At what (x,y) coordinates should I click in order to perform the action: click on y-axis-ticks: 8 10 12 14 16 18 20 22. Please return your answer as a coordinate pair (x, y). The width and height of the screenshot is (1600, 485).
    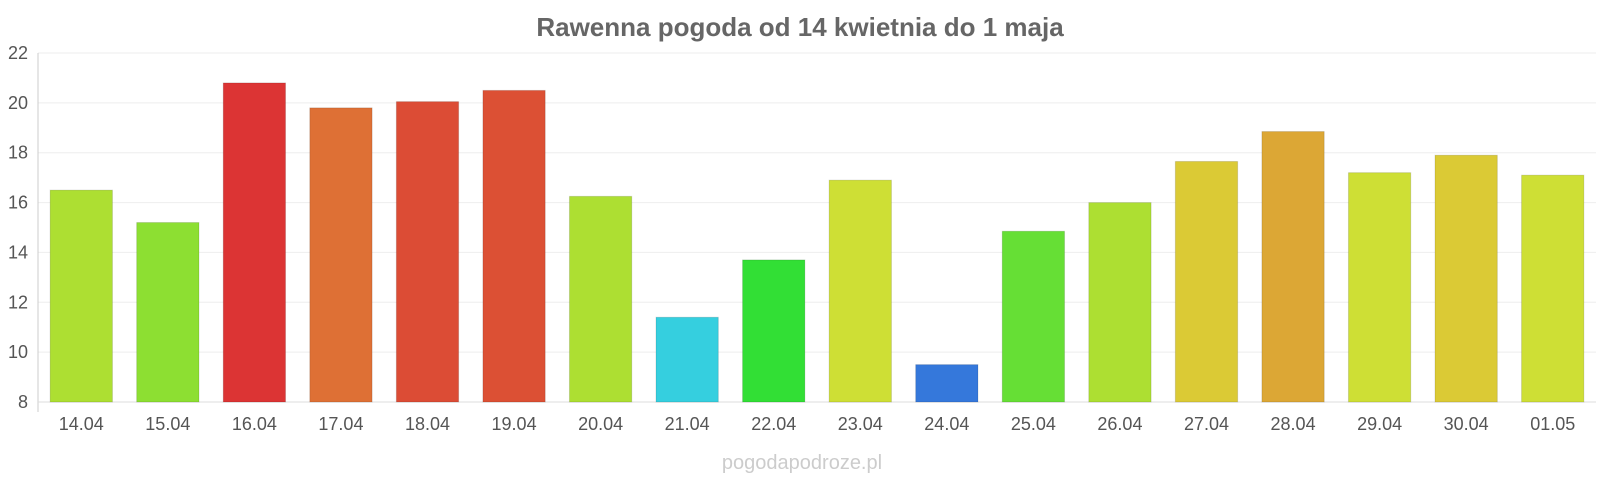
    Looking at the image, I should click on (18, 227).